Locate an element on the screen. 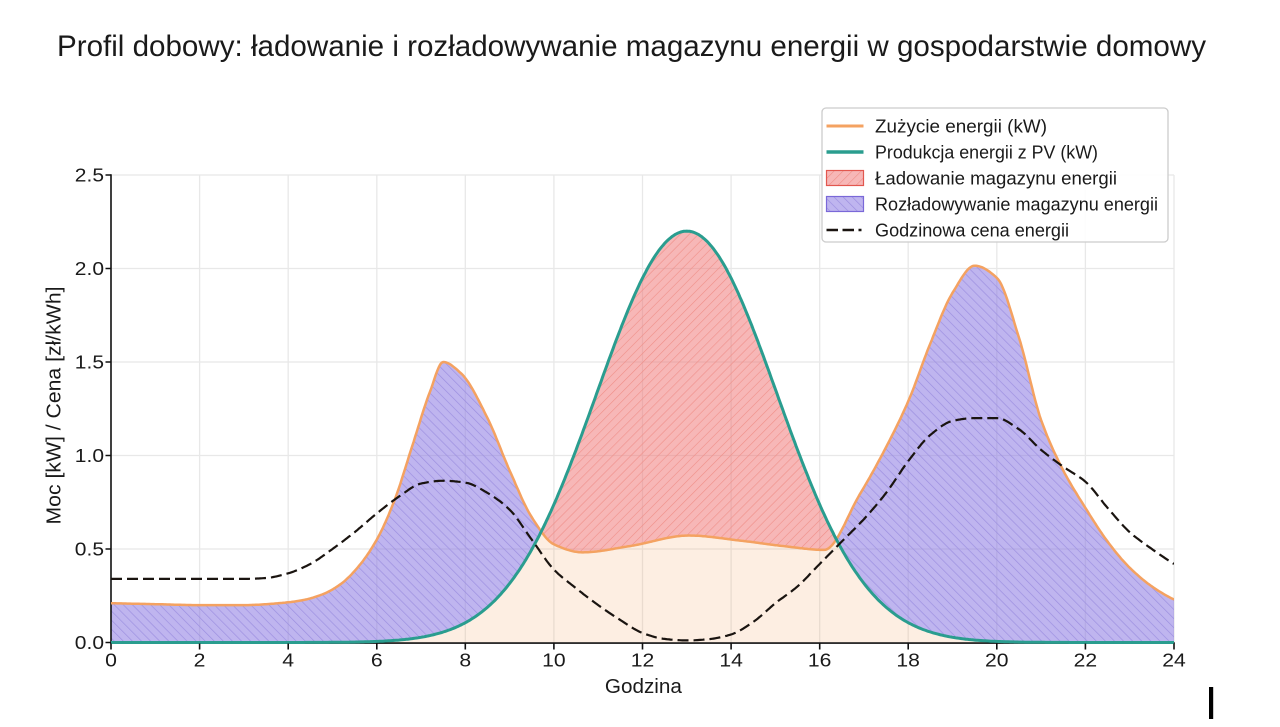  svg-text: Zużycie energii (kW) is located at coordinates (961, 126).